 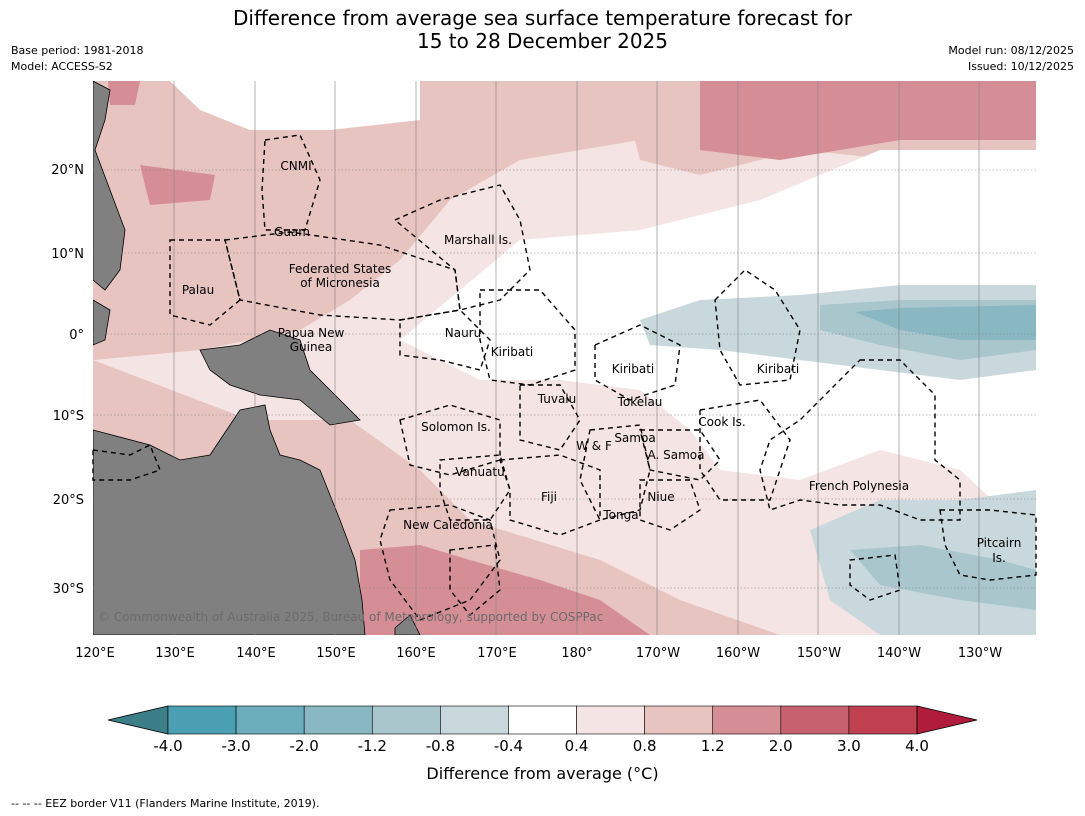 What do you see at coordinates (505, 590) in the screenshot?
I see `anomaly-zone-strong-sw` at bounding box center [505, 590].